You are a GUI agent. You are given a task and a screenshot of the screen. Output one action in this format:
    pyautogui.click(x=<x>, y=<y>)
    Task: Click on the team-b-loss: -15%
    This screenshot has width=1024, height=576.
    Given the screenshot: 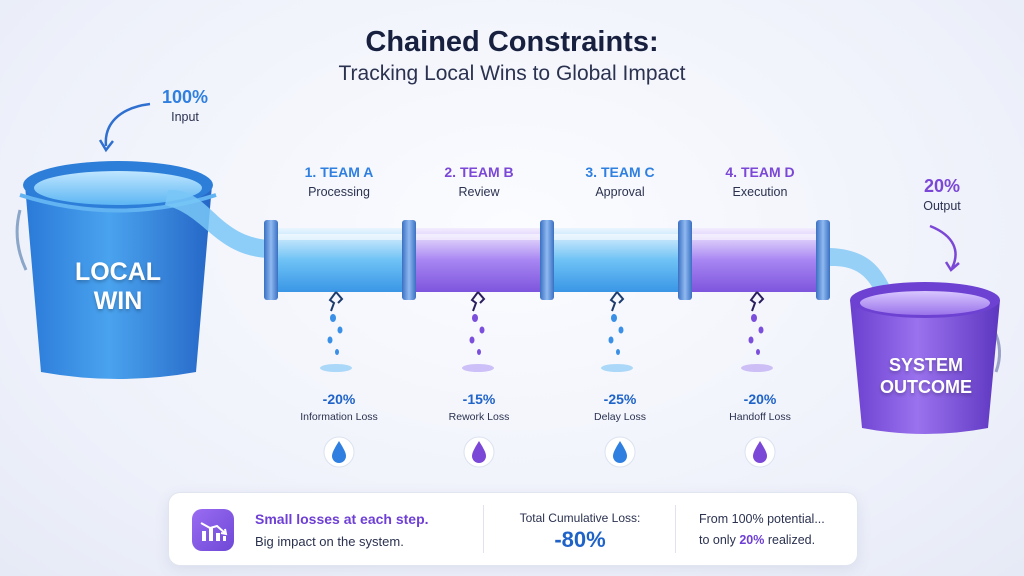 What is the action you would take?
    pyautogui.click(x=479, y=399)
    